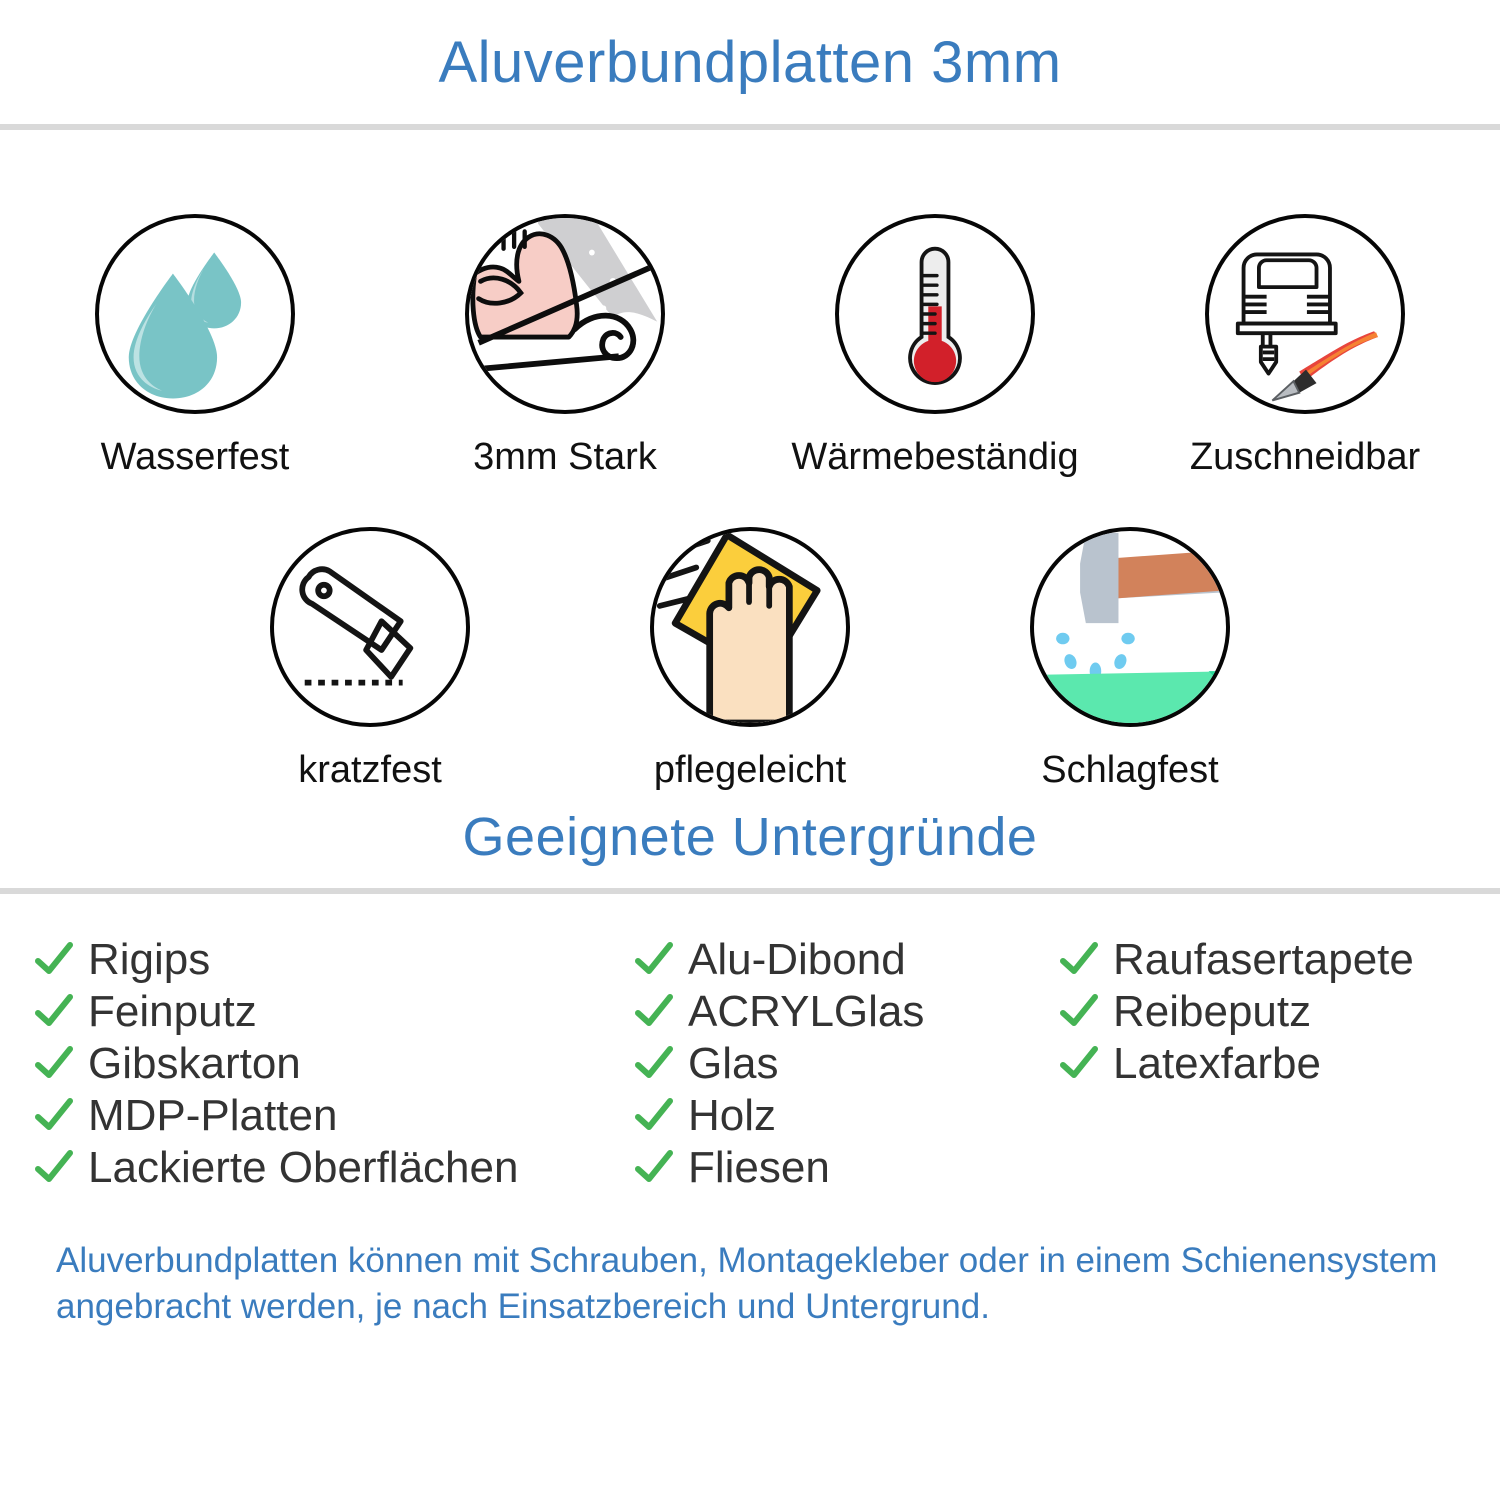 The image size is (1500, 1500). Describe the element at coordinates (759, 1167) in the screenshot. I see `list-item-label: Fliesen` at that location.